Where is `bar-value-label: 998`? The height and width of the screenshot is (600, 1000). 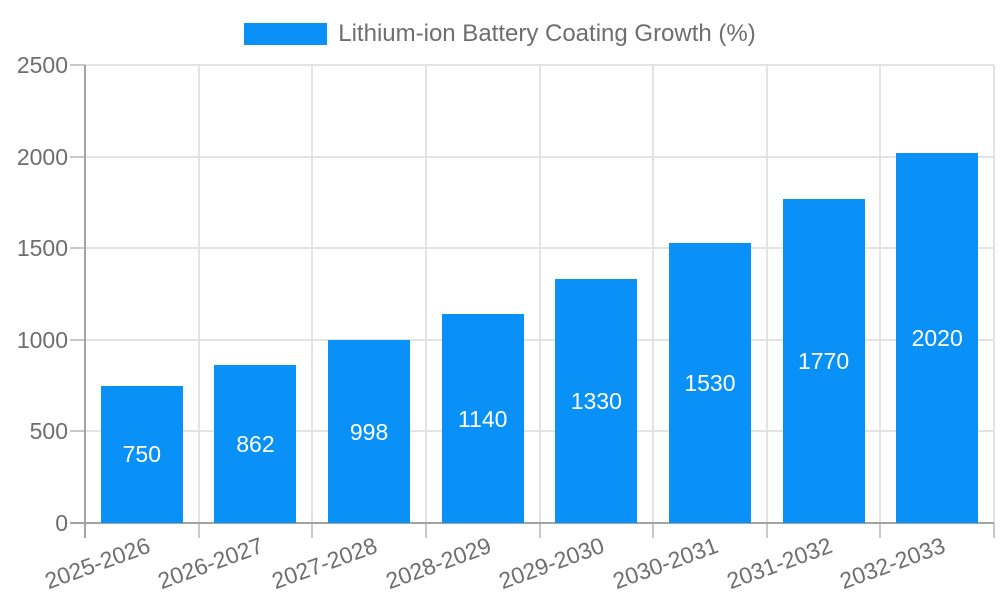
bar-value-label: 998 is located at coordinates (369, 431).